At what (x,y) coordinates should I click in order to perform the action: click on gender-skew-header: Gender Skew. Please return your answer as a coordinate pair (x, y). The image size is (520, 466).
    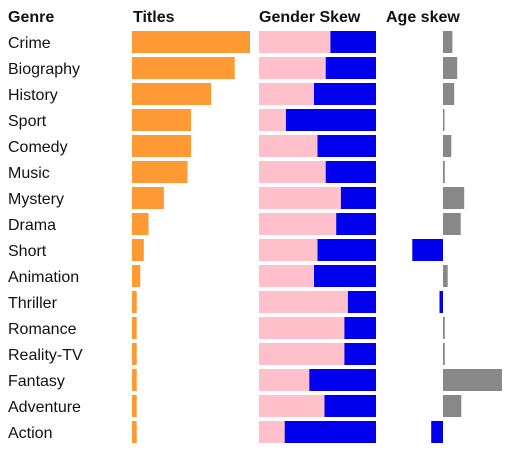
    Looking at the image, I should click on (310, 17).